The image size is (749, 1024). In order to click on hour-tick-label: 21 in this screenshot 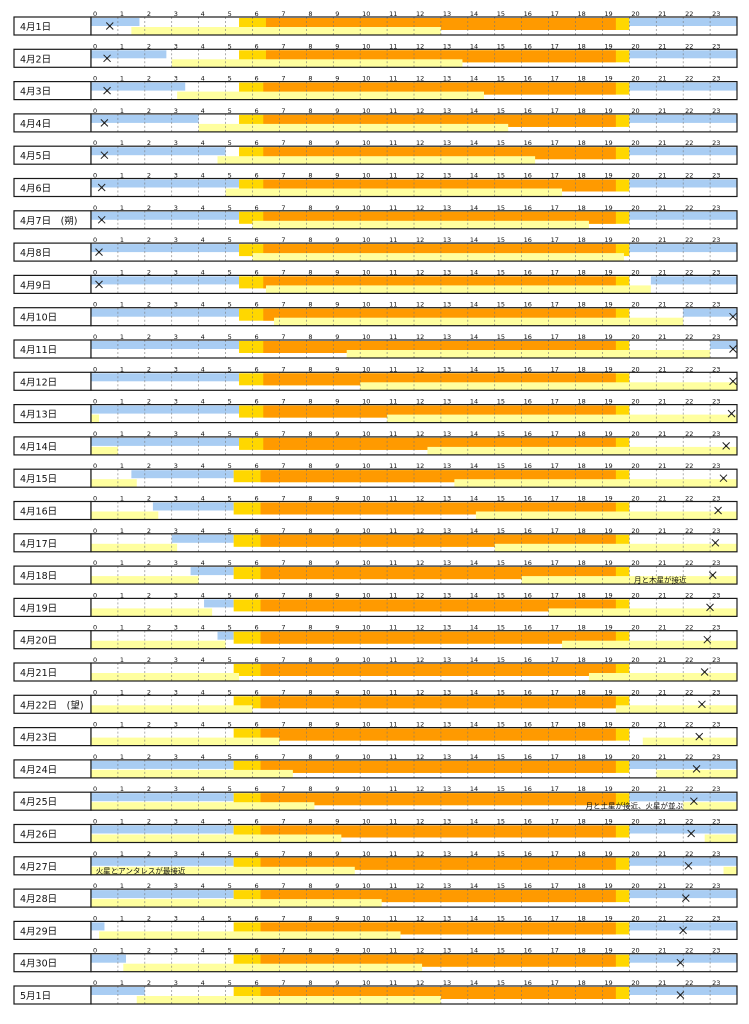, I will do `click(662, 822)`.